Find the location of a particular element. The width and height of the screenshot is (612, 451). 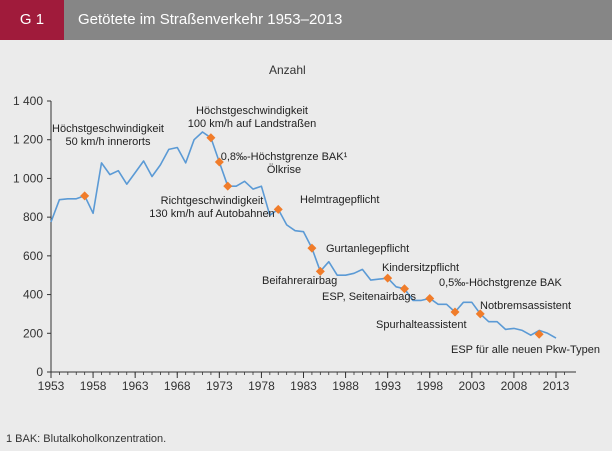

x-tick-label: 1978 is located at coordinates (261, 386).